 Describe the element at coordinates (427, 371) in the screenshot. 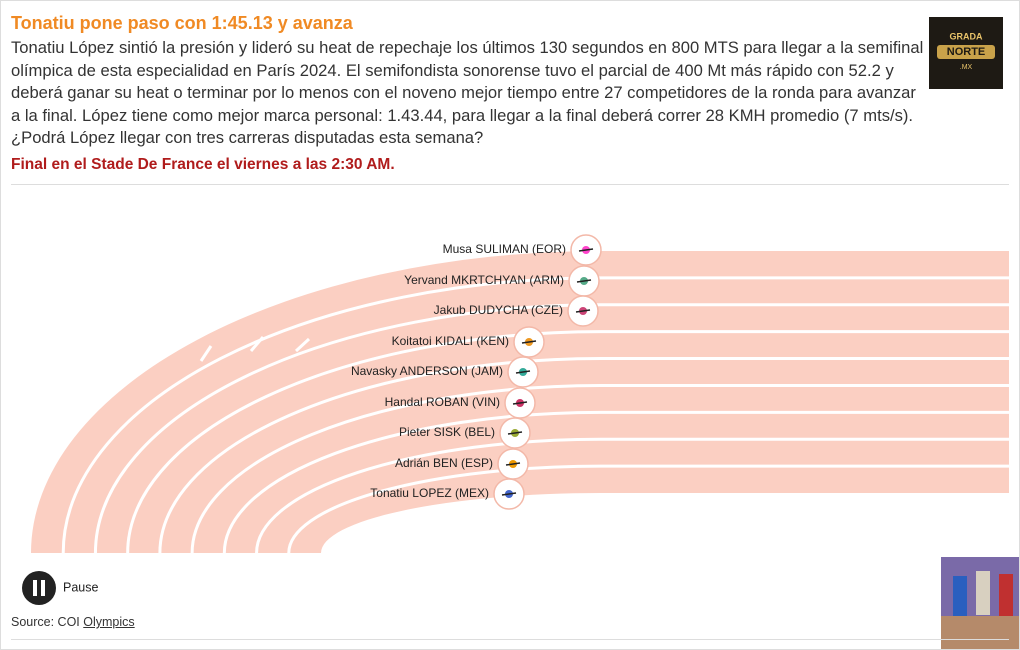

I see `runner-label: Navasky ANDERSON (JAM)` at that location.